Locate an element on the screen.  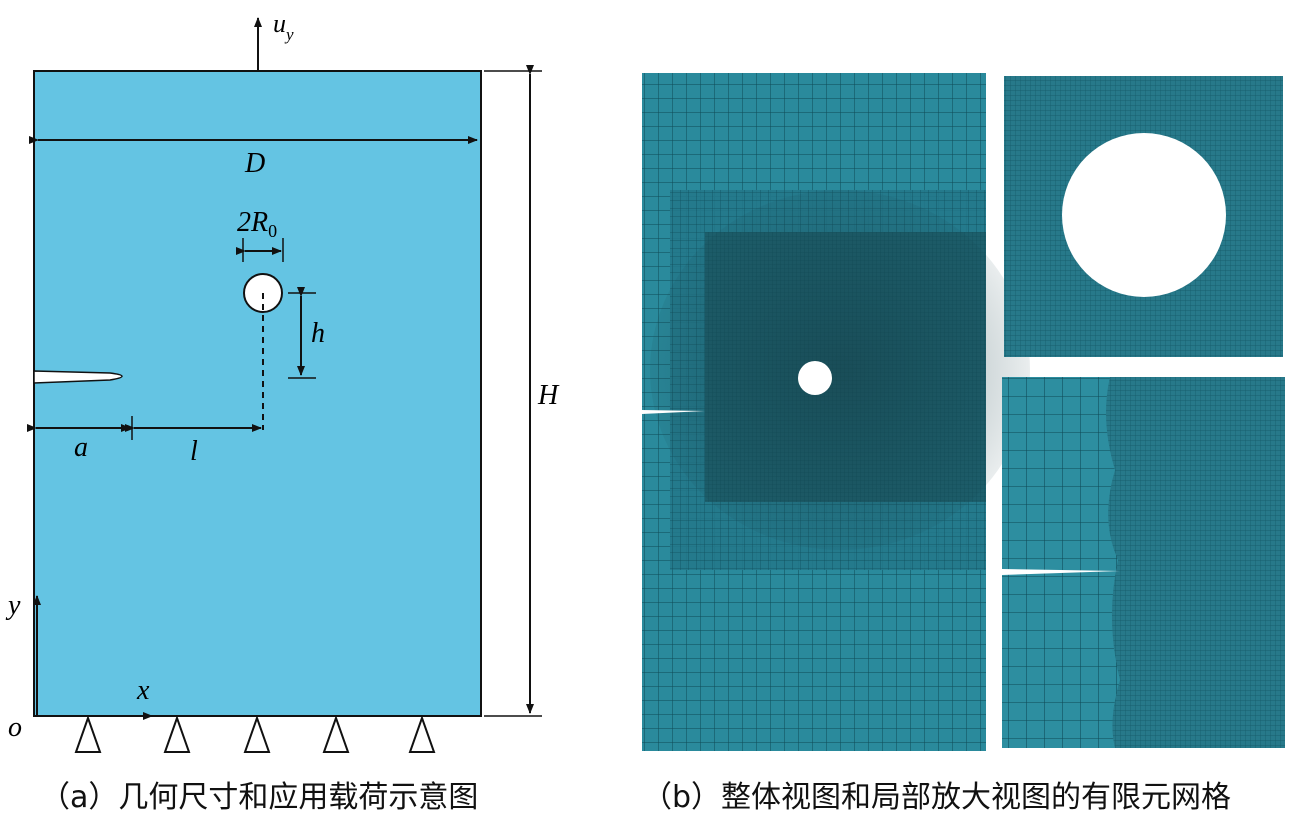
crack-zoom-view is located at coordinates (1143, 562).